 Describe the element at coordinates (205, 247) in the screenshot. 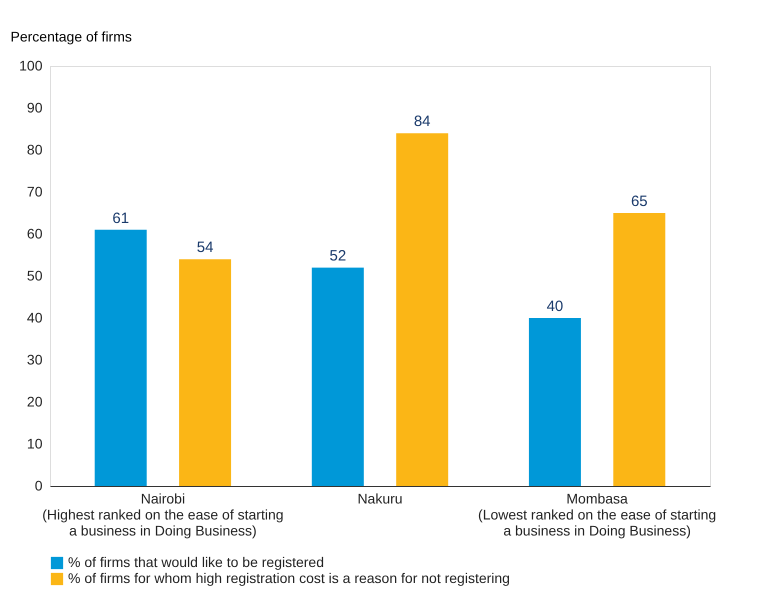

I see `data-label: 54` at that location.